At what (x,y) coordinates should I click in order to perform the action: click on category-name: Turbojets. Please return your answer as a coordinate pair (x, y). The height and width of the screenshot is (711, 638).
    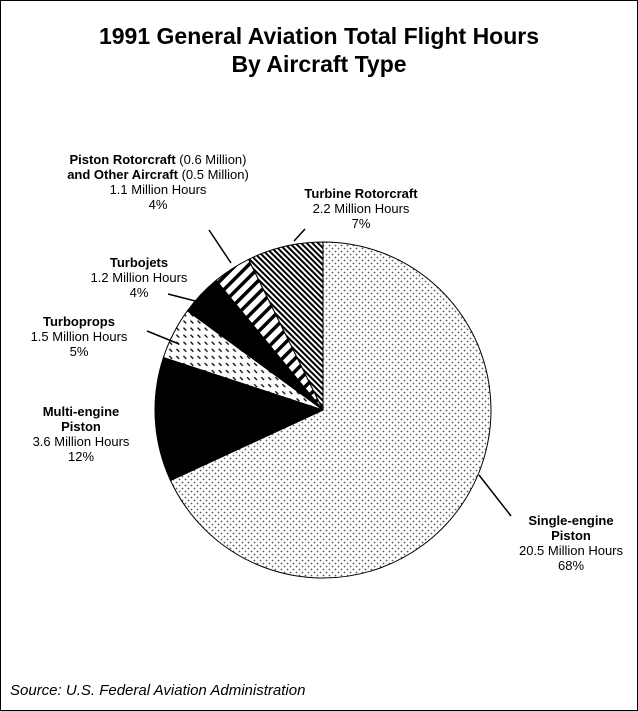
    Looking at the image, I should click on (139, 262).